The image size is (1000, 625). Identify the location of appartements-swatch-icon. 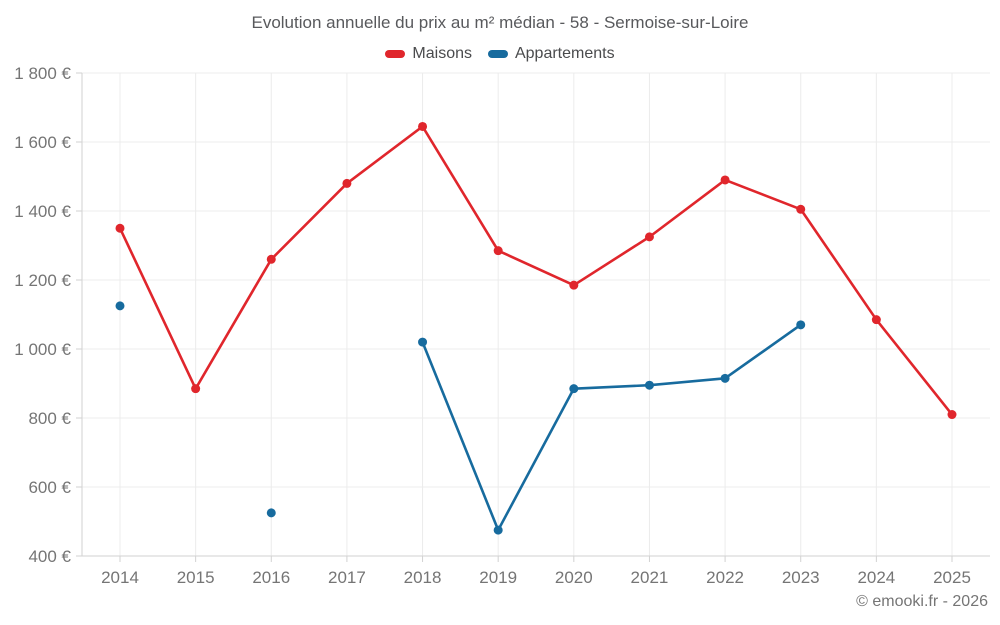
(497, 54).